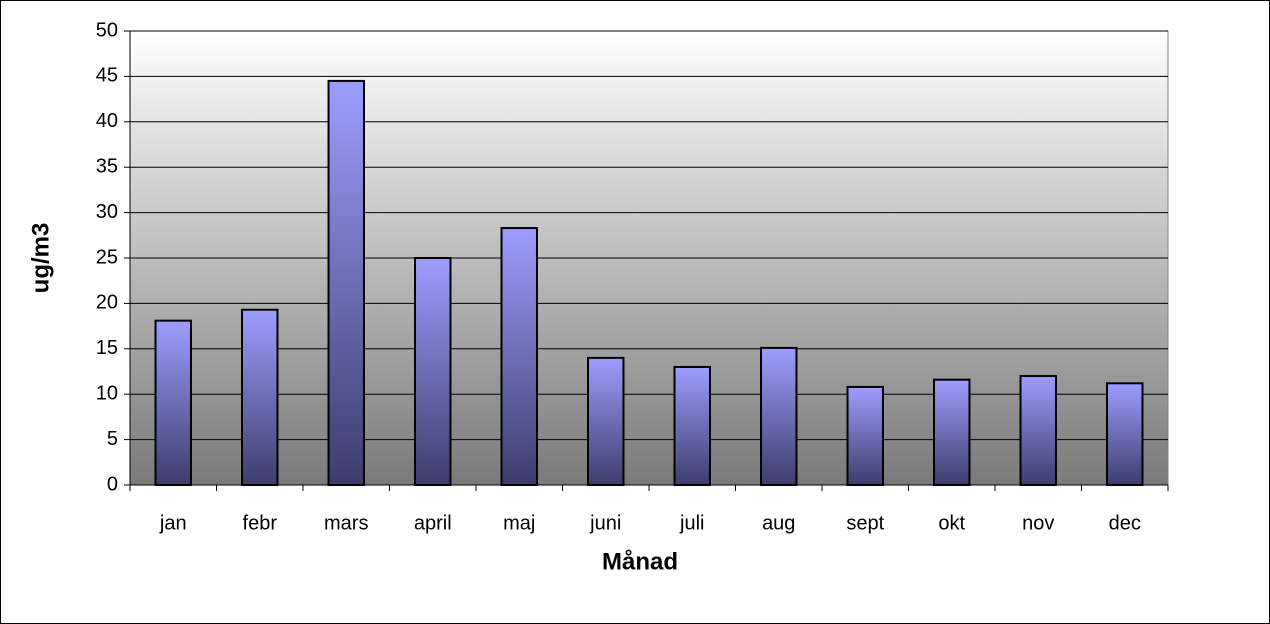 Image resolution: width=1270 pixels, height=624 pixels. What do you see at coordinates (951, 523) in the screenshot?
I see `x-tick-label: okt` at bounding box center [951, 523].